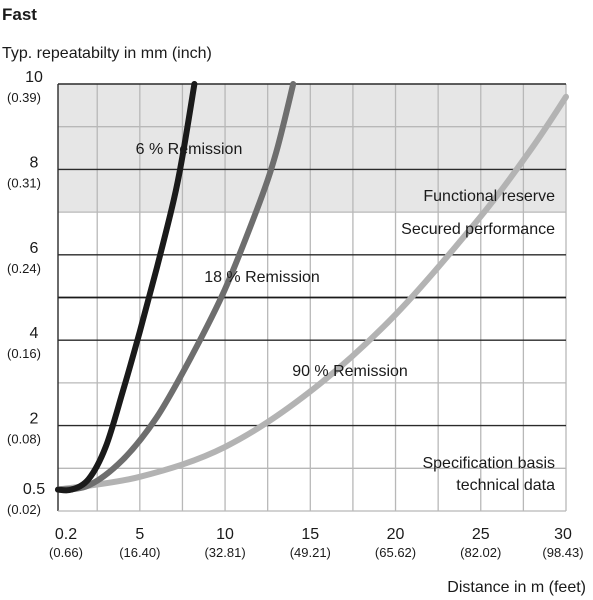 This screenshot has height=600, width=593. What do you see at coordinates (488, 463) in the screenshot?
I see `label-specification-basis: Specification basis` at bounding box center [488, 463].